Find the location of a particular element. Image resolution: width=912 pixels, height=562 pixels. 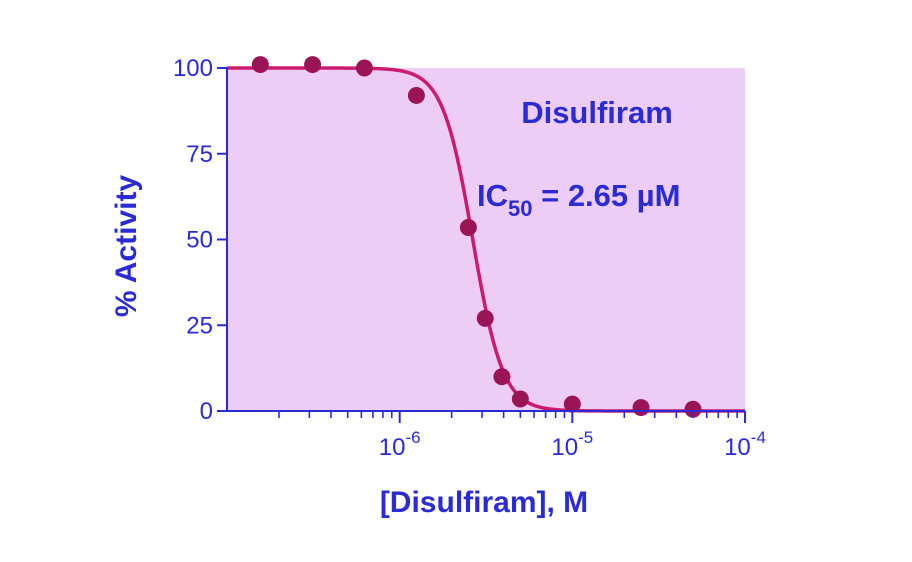

y-tick-label: 0 is located at coordinates (206, 411).